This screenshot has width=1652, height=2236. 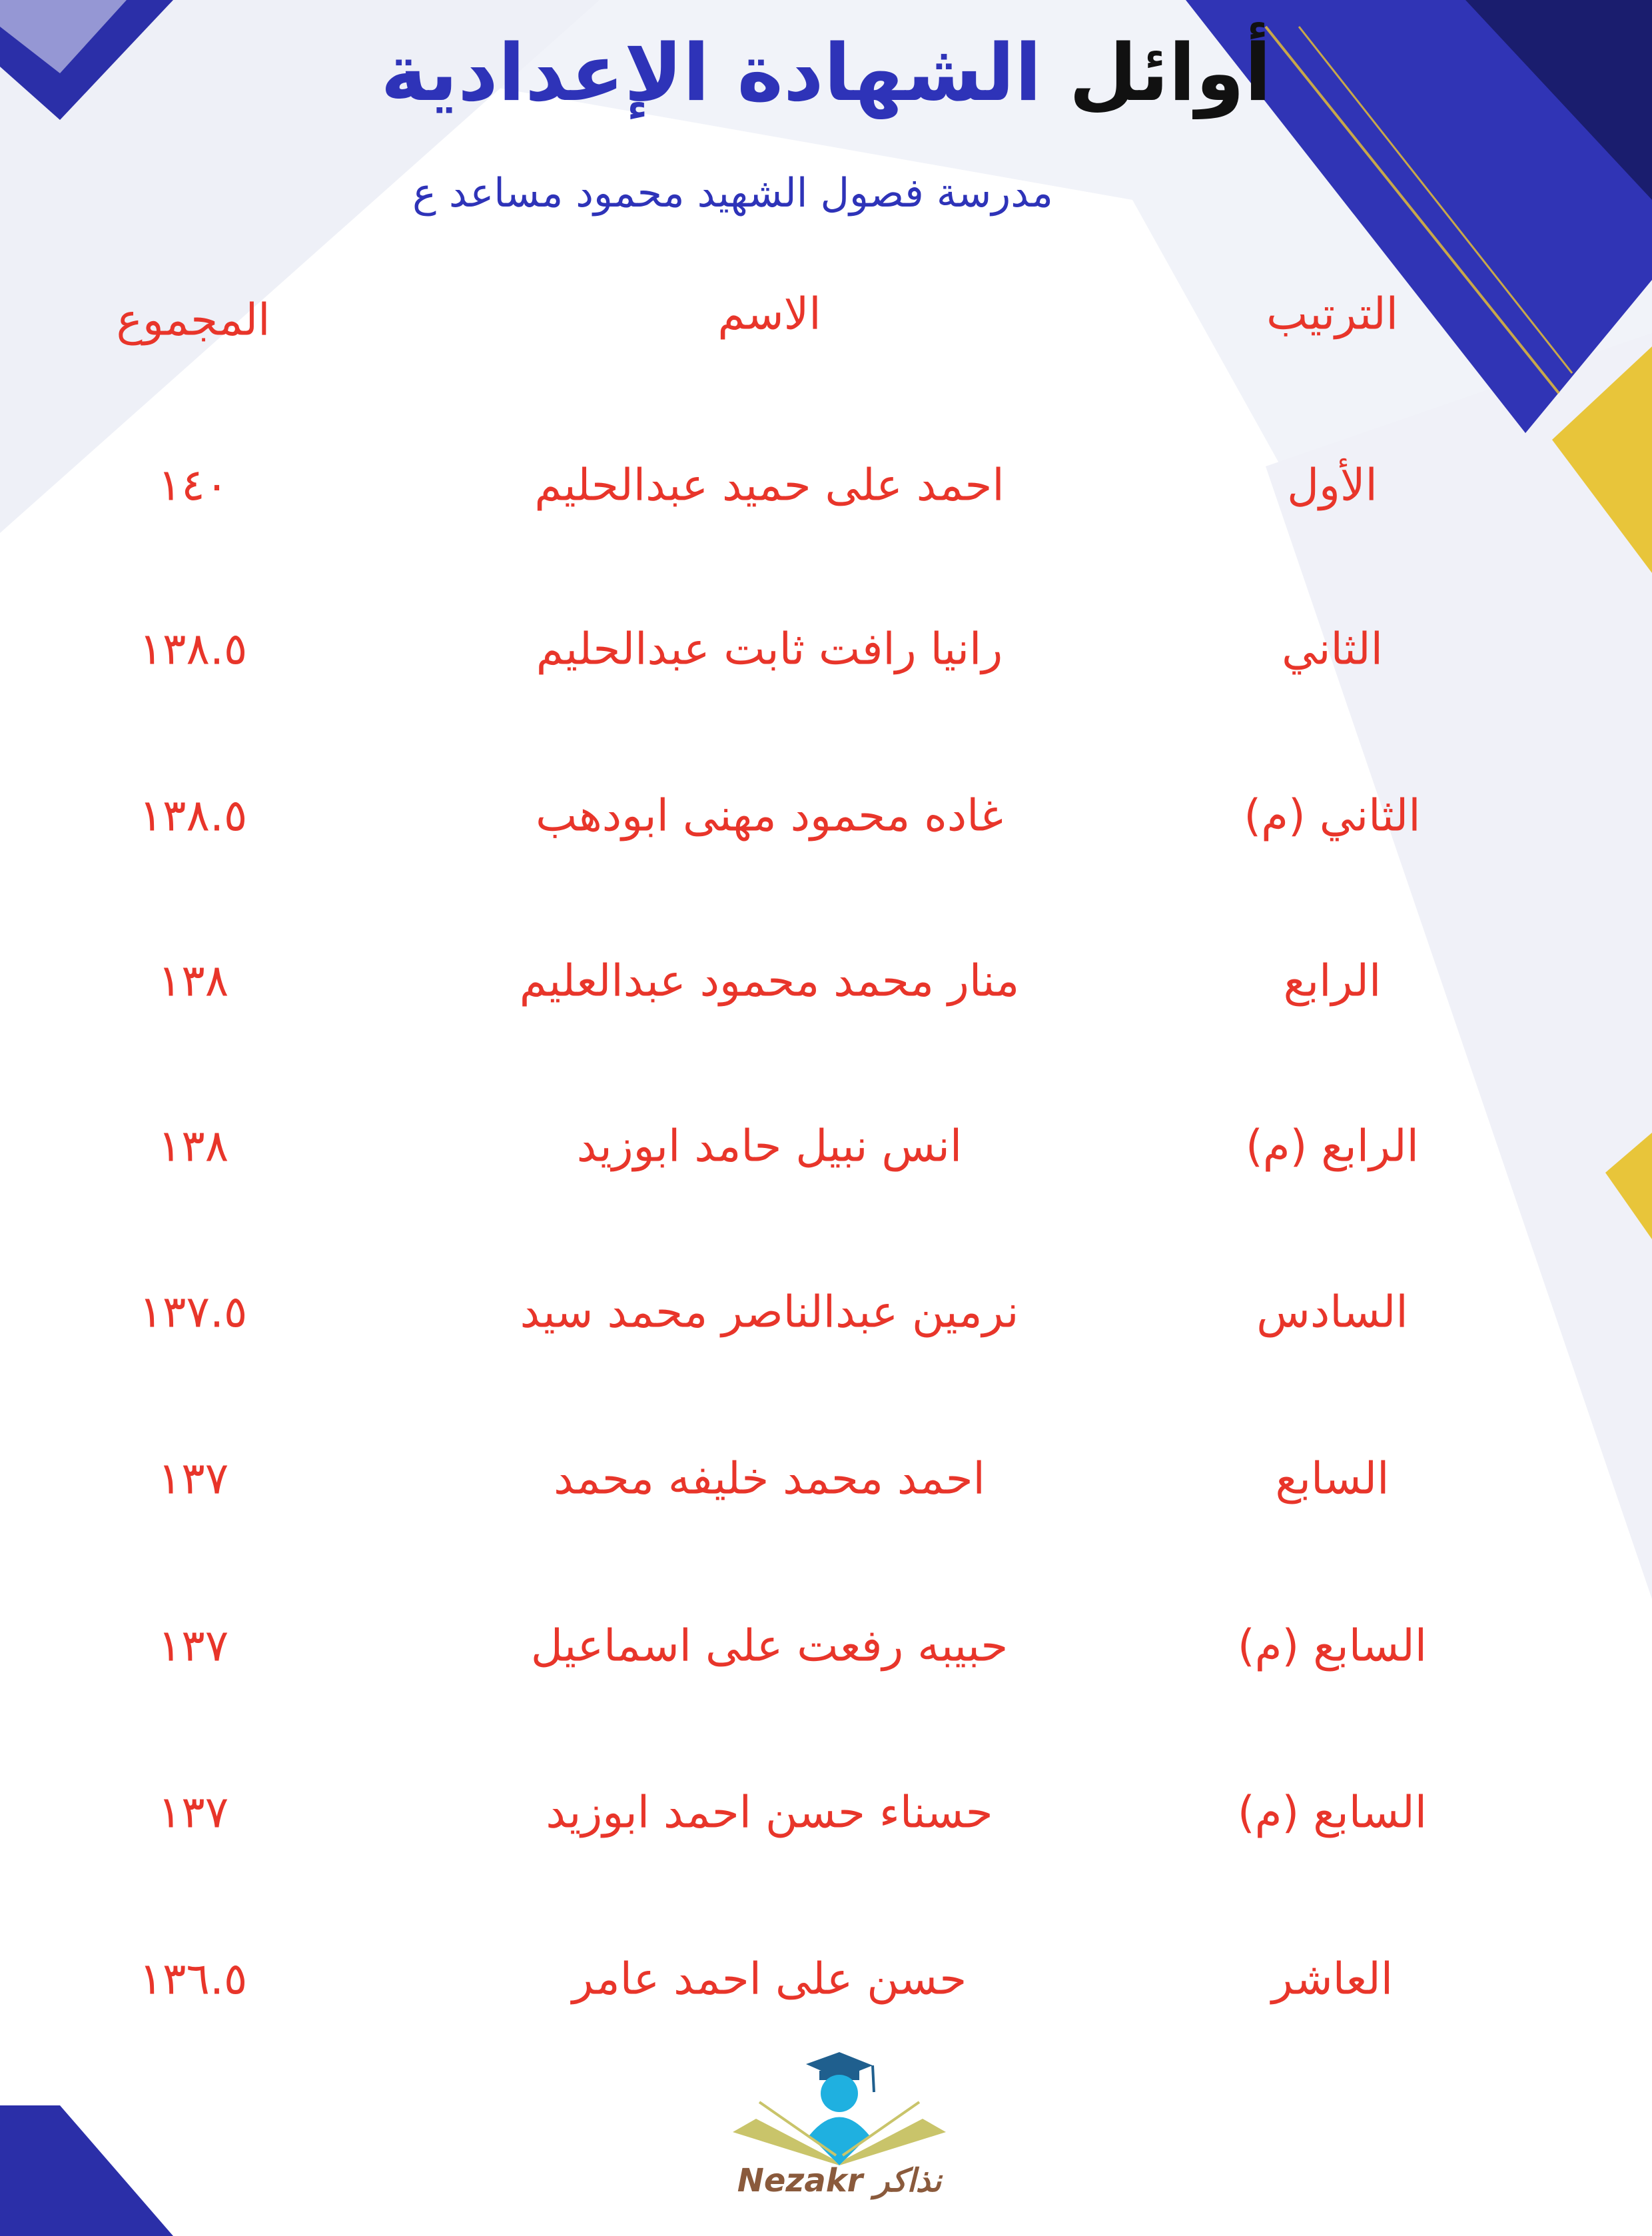 What do you see at coordinates (1332, 981) in the screenshot?
I see `rank-cell: الرابع` at bounding box center [1332, 981].